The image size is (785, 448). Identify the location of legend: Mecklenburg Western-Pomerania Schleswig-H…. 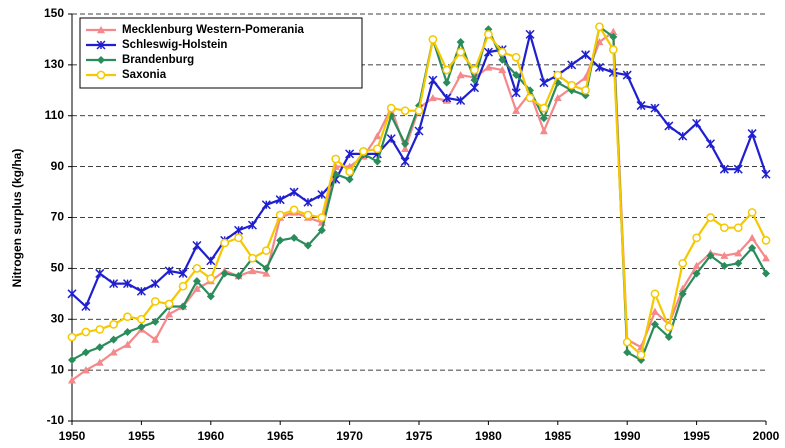
(221, 53).